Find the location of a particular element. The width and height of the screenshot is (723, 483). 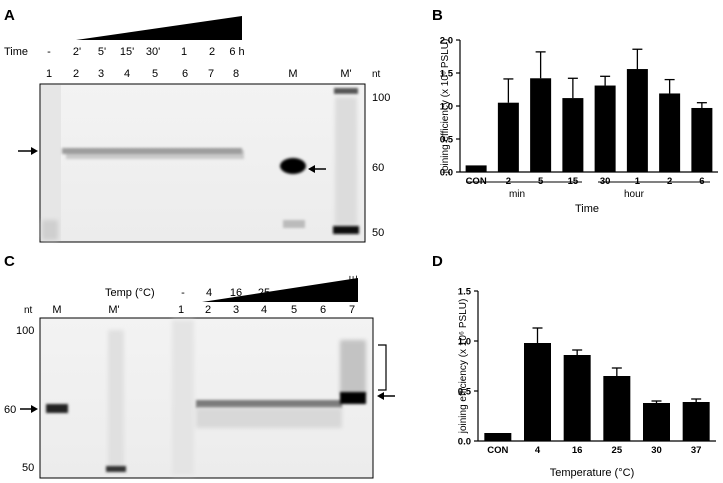

x-axis-label-d: Temperature (°C) is located at coordinates (592, 473).